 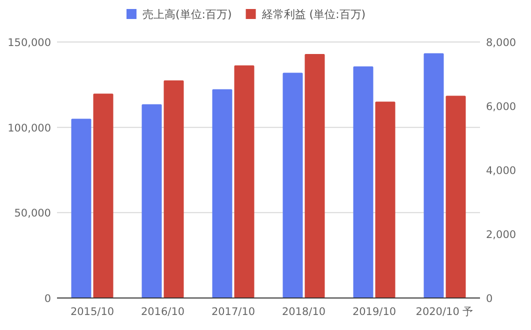 What do you see at coordinates (29, 43) in the screenshot?
I see `y-tick-label: 150,000` at bounding box center [29, 43].